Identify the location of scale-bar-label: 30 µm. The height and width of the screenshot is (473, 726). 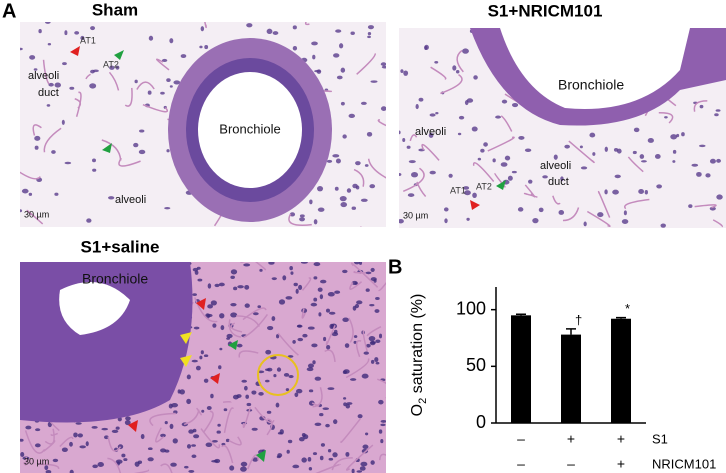
(36, 461).